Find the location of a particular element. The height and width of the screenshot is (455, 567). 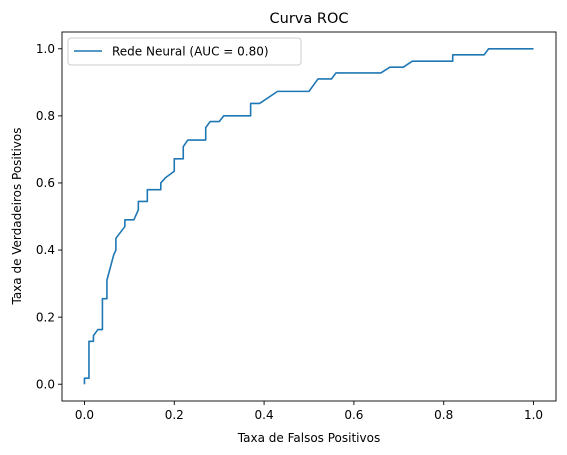

x-tick-label: 1.0 is located at coordinates (533, 415).